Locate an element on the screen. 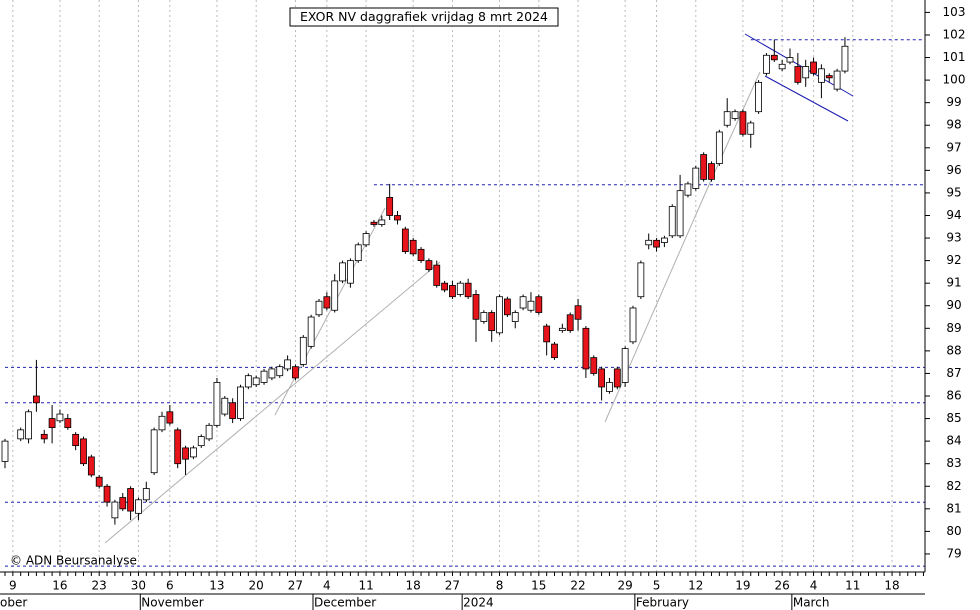 This screenshot has height=610, width=980. channel-line is located at coordinates (806, 98).